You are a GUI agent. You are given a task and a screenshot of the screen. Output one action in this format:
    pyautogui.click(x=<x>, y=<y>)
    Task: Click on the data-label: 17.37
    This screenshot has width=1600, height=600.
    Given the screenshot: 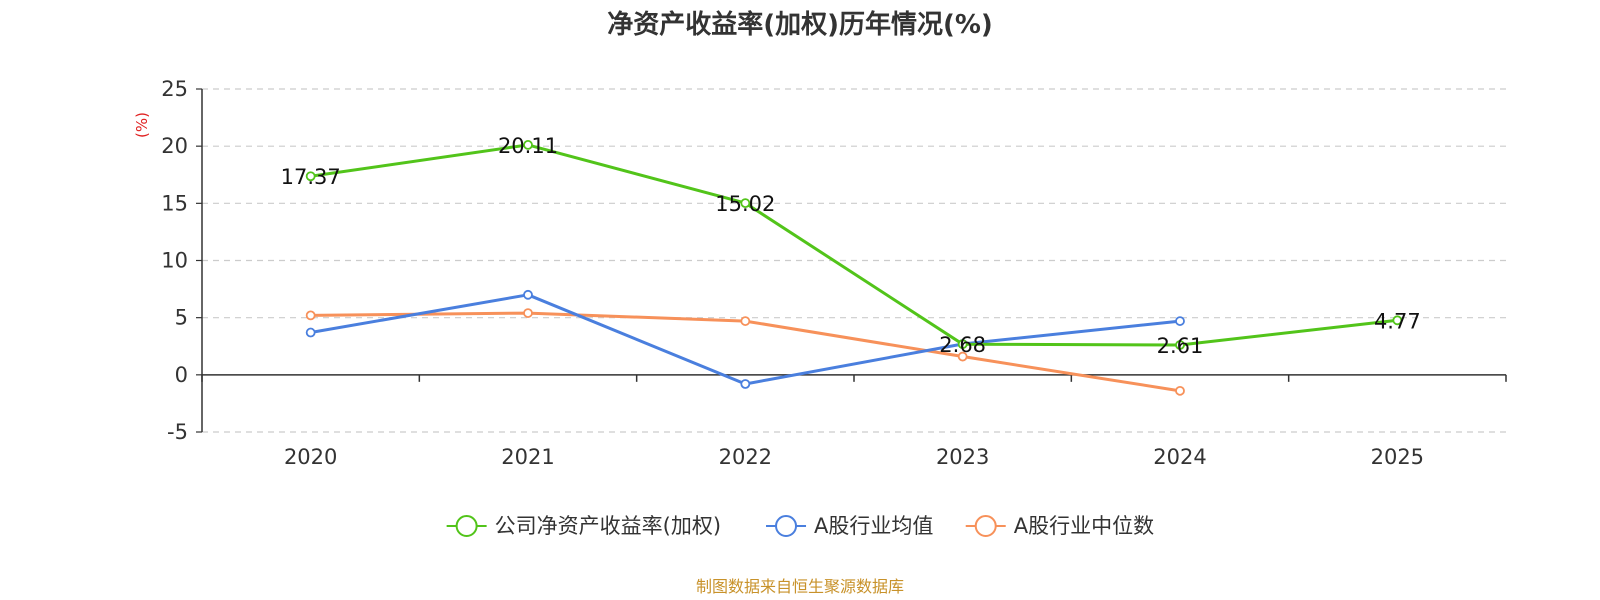 What is the action you would take?
    pyautogui.click(x=311, y=177)
    